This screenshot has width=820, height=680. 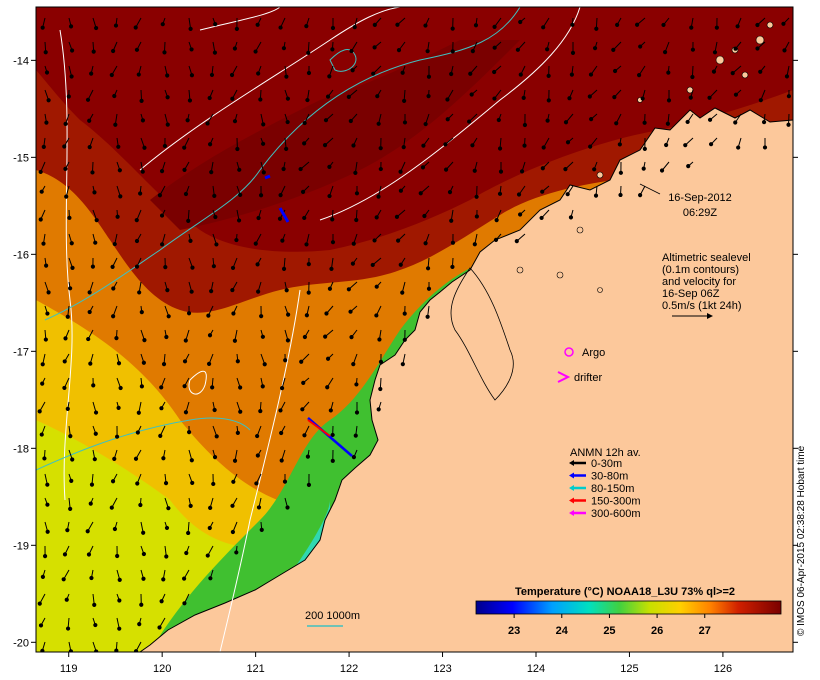 What do you see at coordinates (593, 353) in the screenshot?
I see `argo-label: Argo` at bounding box center [593, 353].